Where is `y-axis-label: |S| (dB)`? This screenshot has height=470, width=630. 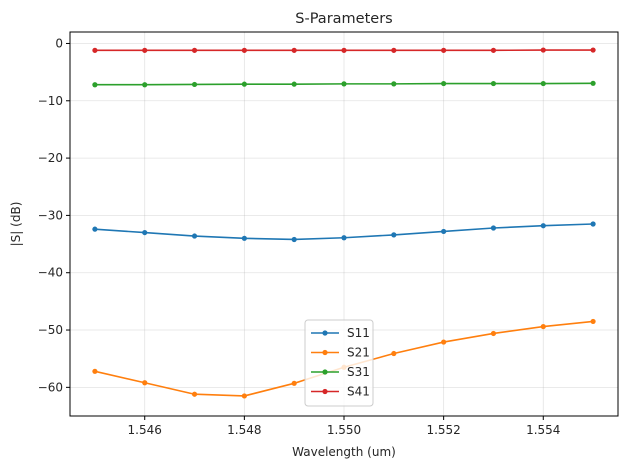 y-axis-label: |S| (dB) is located at coordinates (16, 224).